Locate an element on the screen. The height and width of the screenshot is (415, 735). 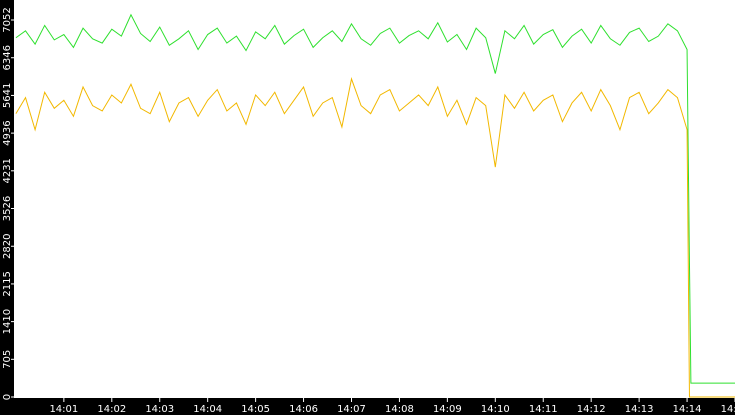
y-tick-label: 2115 is located at coordinates (7, 283).